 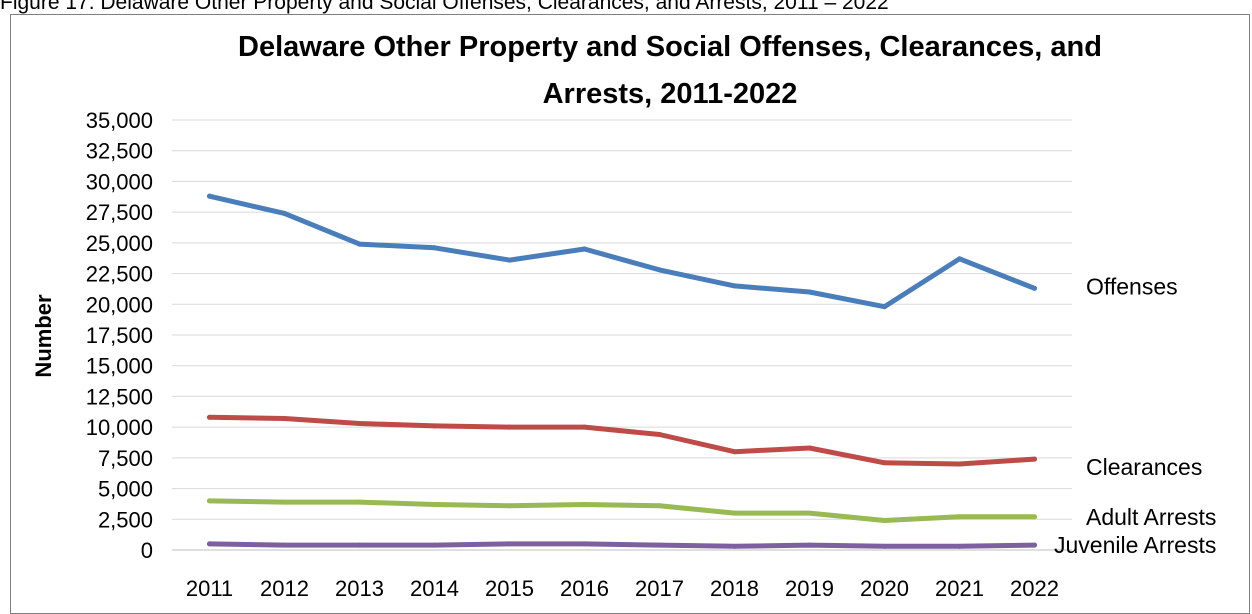 What do you see at coordinates (119, 151) in the screenshot?
I see `y-tick-label: 32,500` at bounding box center [119, 151].